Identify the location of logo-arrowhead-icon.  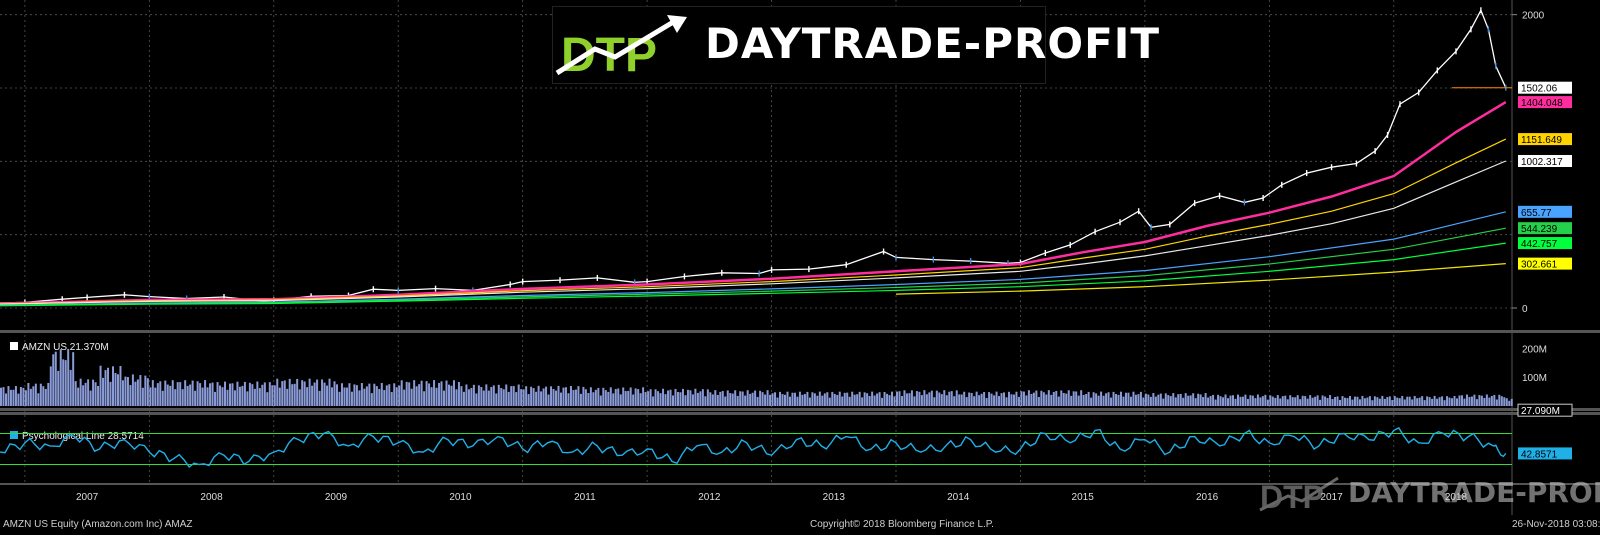
(677, 24).